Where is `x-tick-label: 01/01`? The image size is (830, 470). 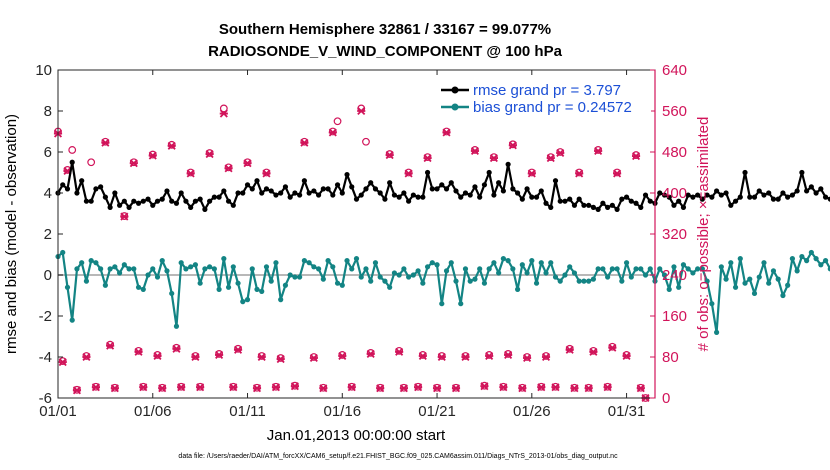
x-tick-label: 01/01 is located at coordinates (58, 411).